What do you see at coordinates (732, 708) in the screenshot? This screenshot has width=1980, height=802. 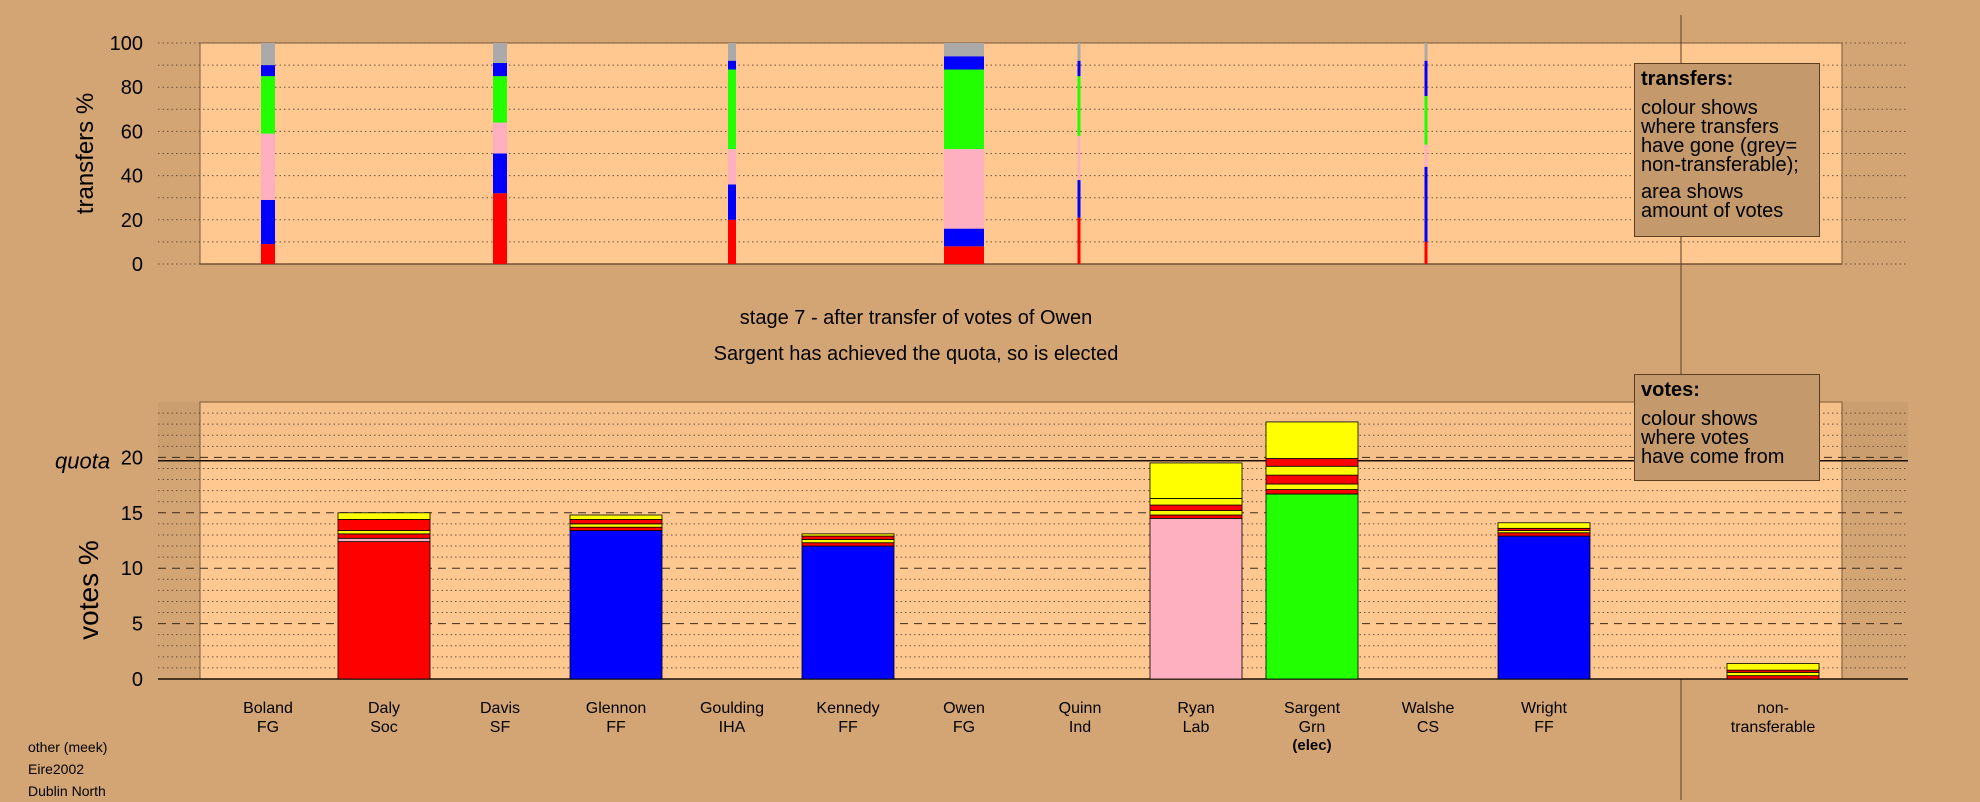 I see `candidate-name-label: Goulding` at bounding box center [732, 708].